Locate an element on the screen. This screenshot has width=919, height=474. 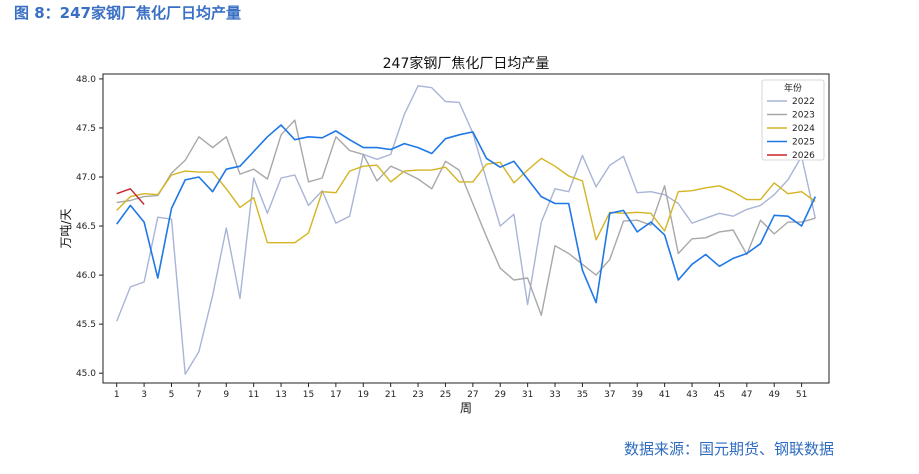
x-tick-label: 9 is located at coordinates (226, 395).